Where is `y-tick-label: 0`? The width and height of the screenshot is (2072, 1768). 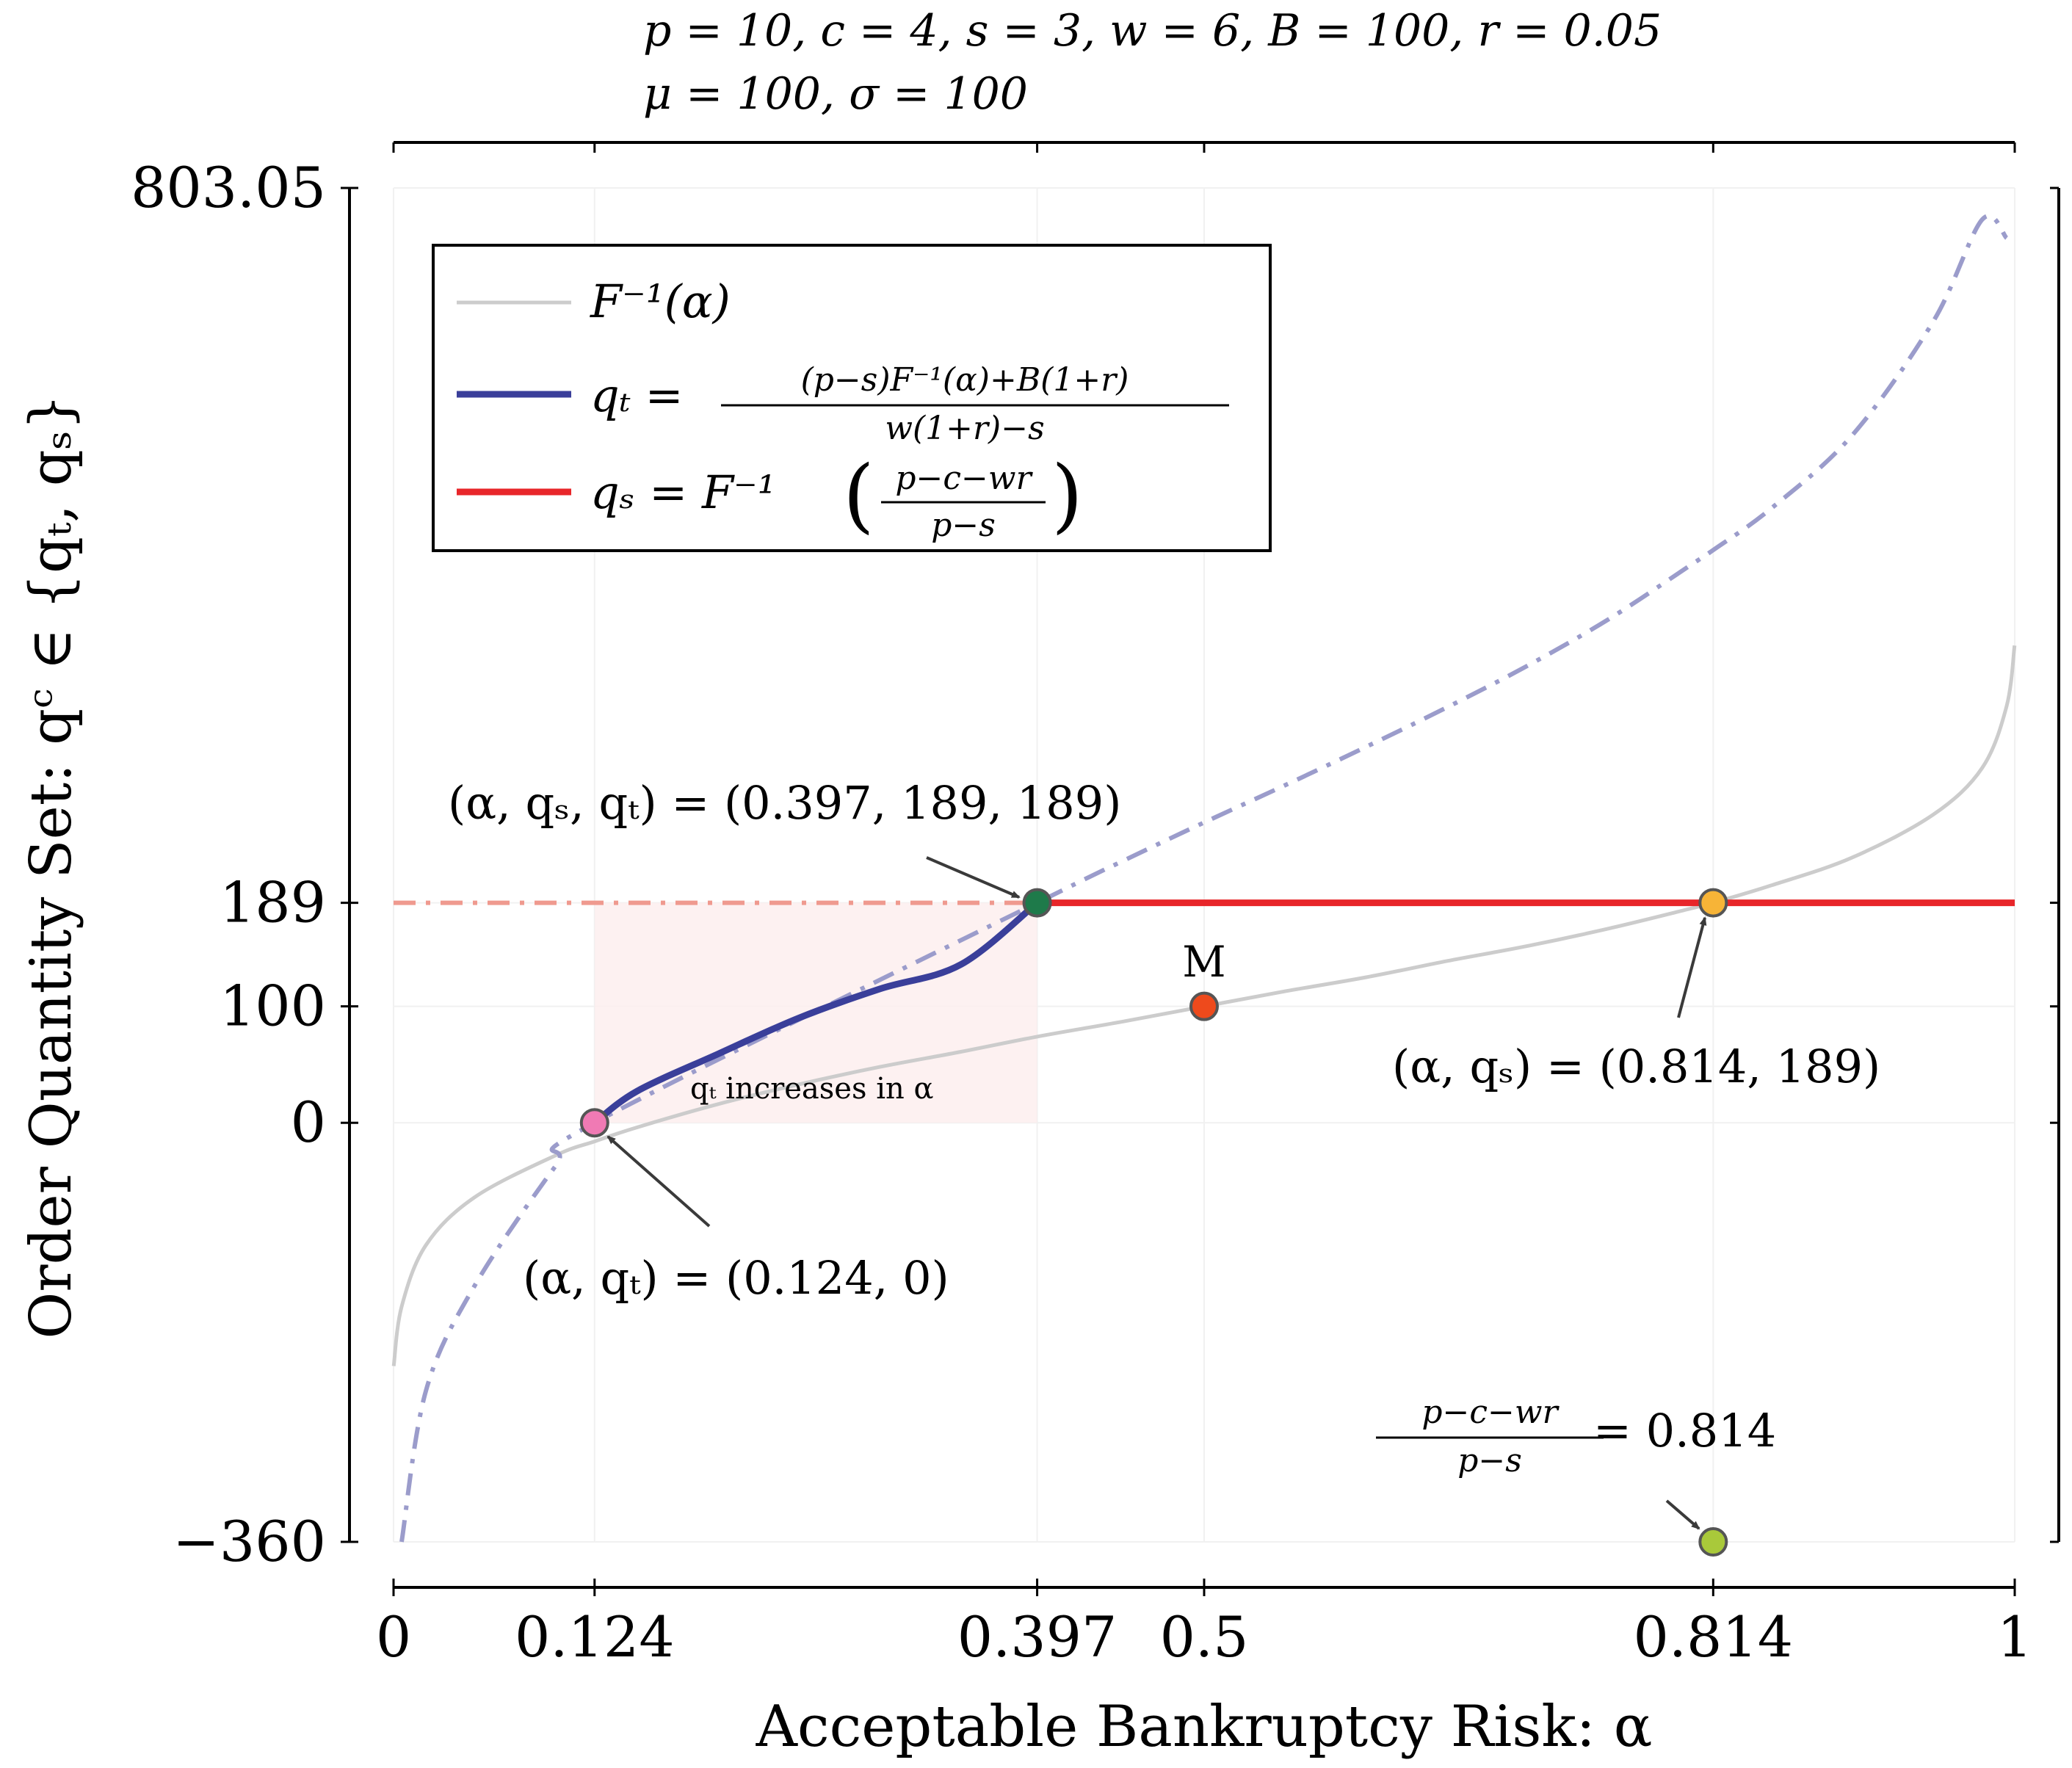
y-tick-label: 0 is located at coordinates (308, 1122).